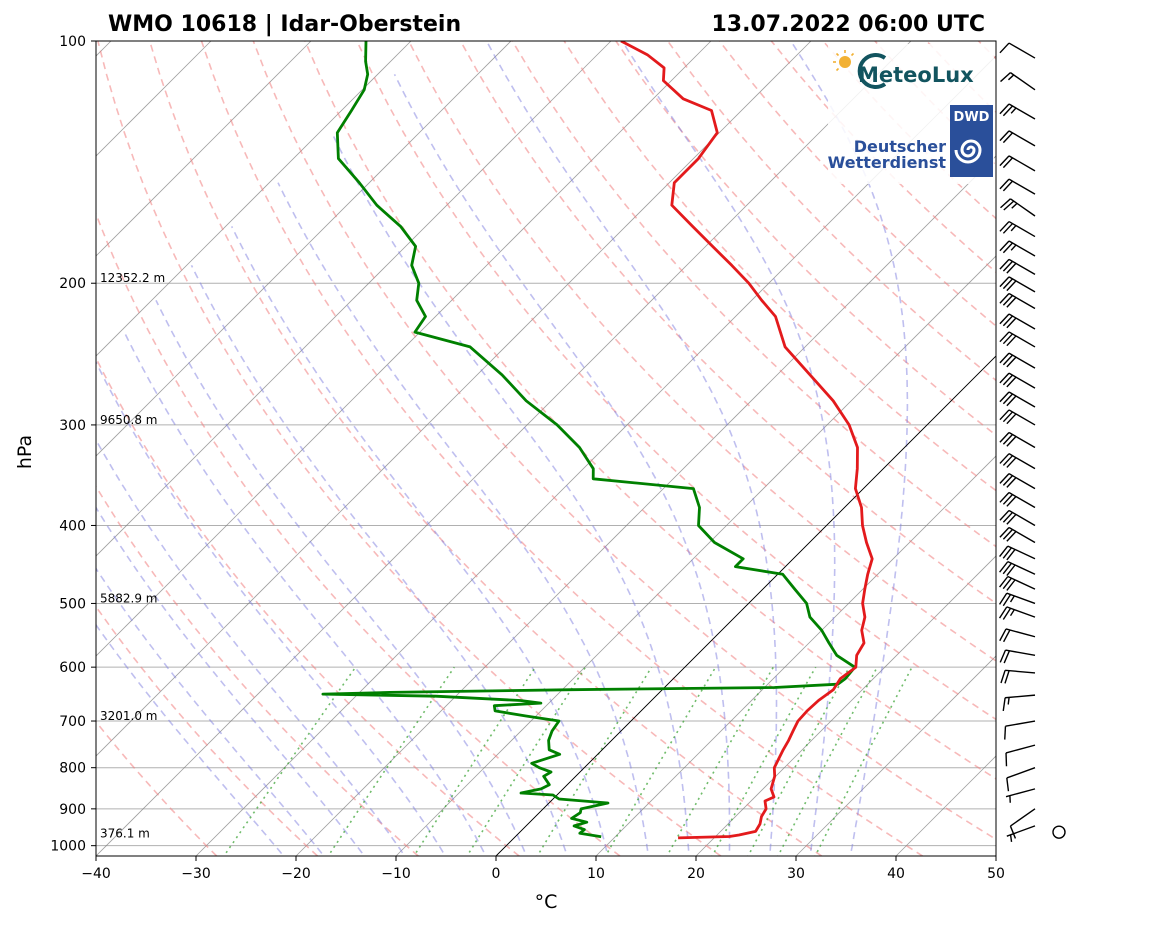 The image size is (1160, 925). What do you see at coordinates (596, 874) in the screenshot?
I see `x-tick-label: 10` at bounding box center [596, 874].